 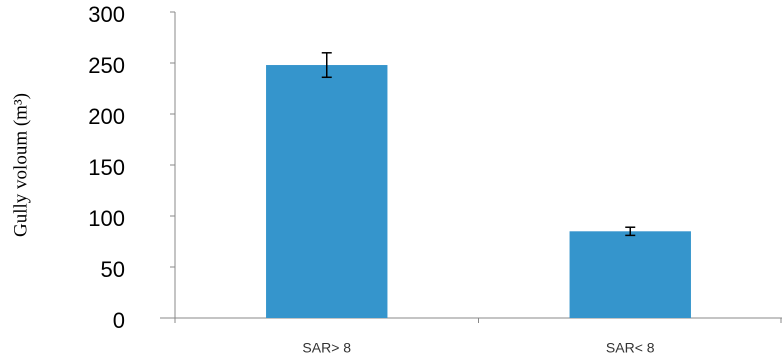 I want to click on x-tick-label: SAR> 8, so click(x=326, y=348).